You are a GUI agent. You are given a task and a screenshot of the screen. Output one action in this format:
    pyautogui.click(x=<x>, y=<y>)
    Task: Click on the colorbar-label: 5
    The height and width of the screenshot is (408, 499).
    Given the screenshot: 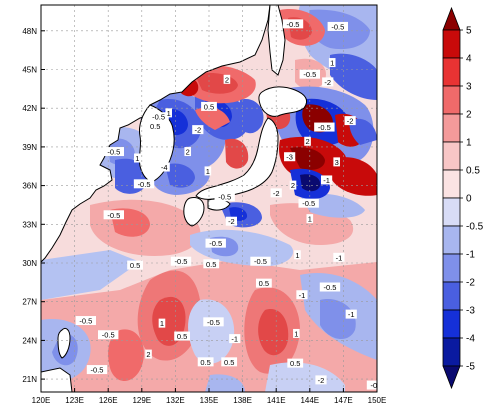 What is the action you would take?
    pyautogui.click(x=469, y=31)
    